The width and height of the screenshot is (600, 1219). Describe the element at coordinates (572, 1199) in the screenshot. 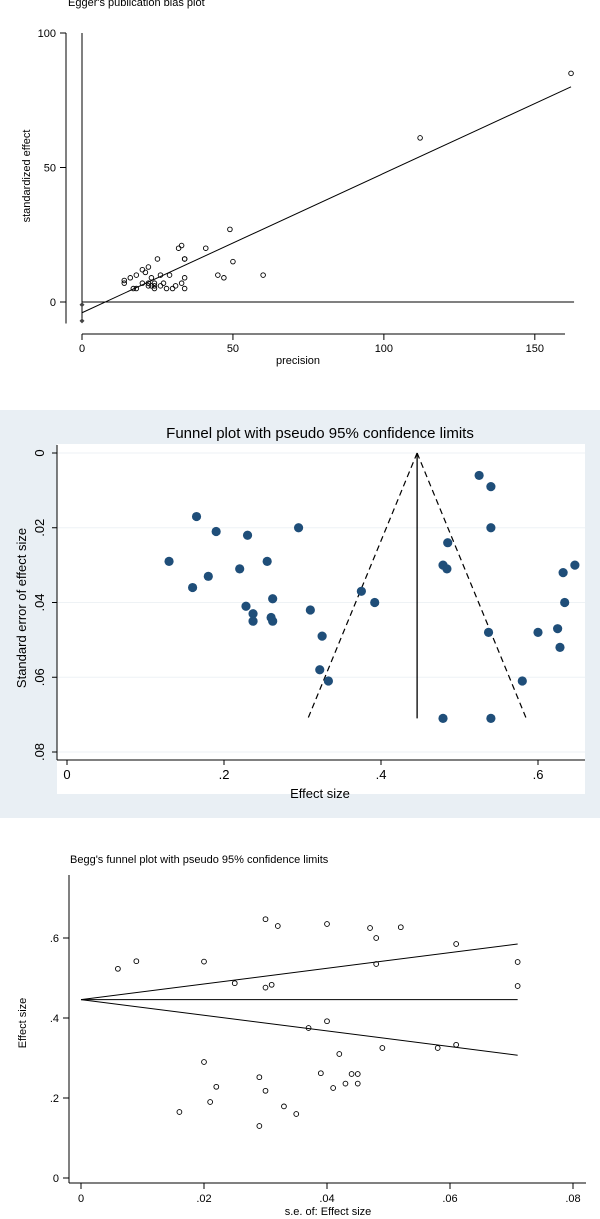

I see `x-tick-label: .08` at that location.